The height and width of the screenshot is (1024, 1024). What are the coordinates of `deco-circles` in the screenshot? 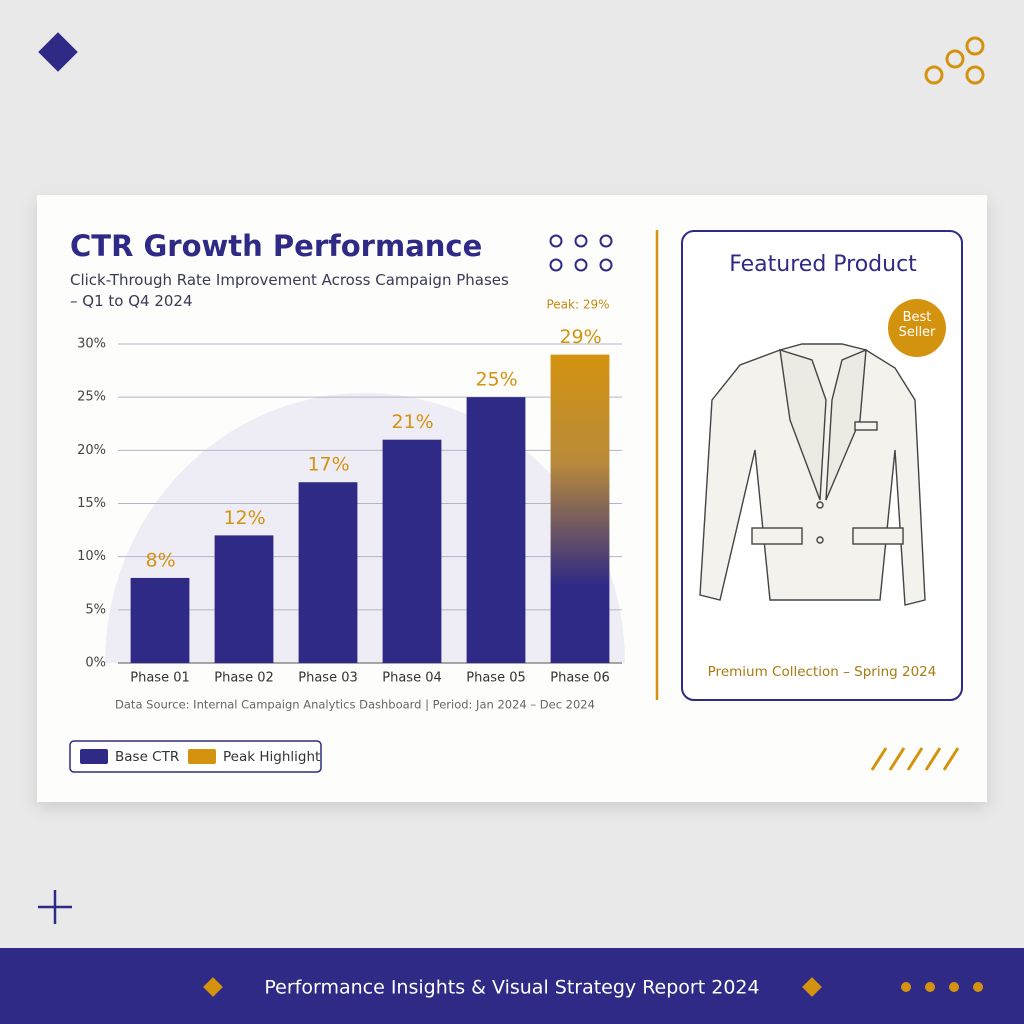 It's located at (954, 60).